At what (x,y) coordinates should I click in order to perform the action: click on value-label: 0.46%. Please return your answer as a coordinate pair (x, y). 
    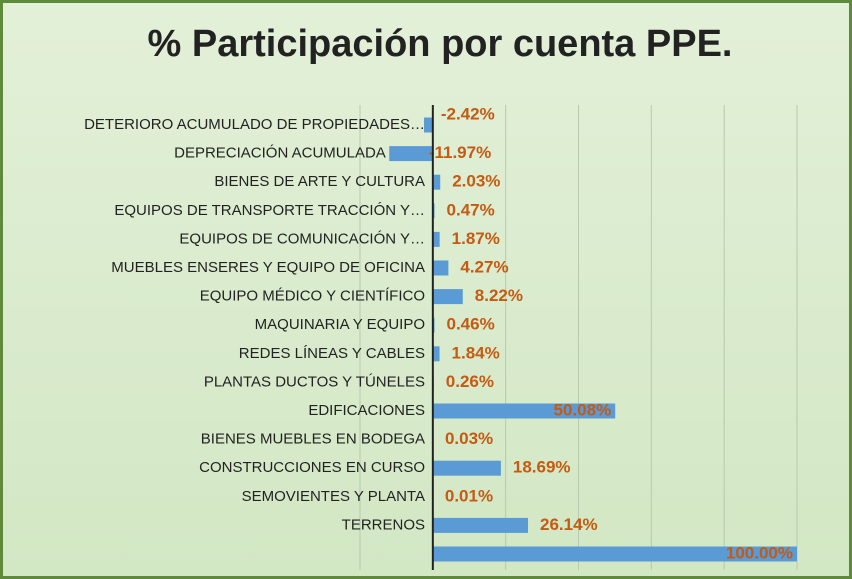
    Looking at the image, I should click on (471, 324).